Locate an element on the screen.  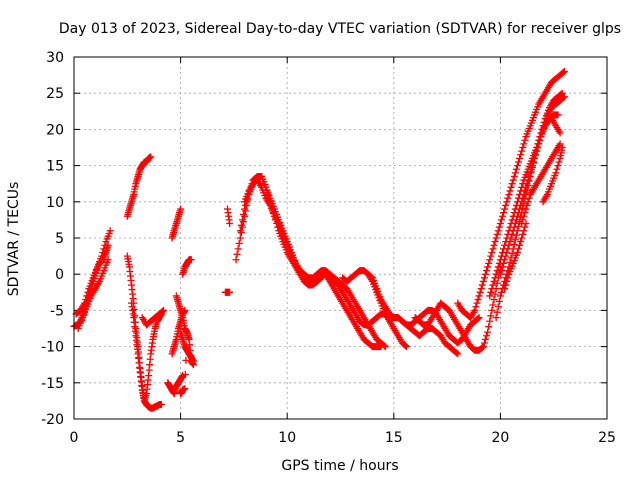
x-tick-label: 5 is located at coordinates (180, 438).